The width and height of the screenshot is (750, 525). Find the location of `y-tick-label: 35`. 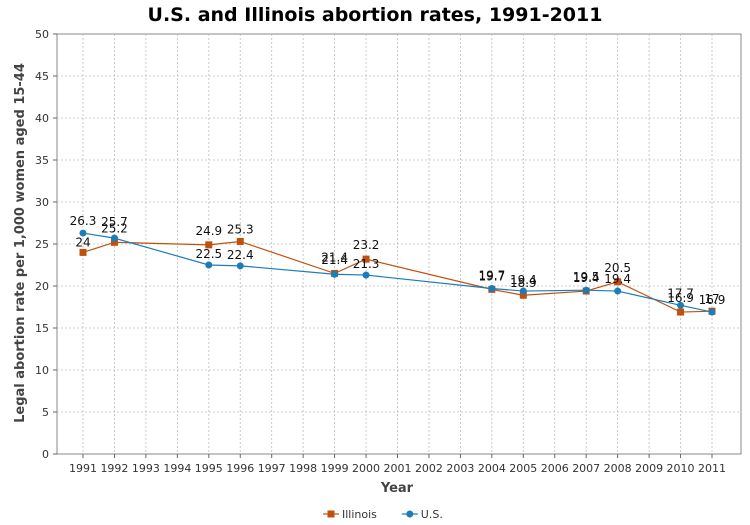

y-tick-label: 35 is located at coordinates (42, 160).